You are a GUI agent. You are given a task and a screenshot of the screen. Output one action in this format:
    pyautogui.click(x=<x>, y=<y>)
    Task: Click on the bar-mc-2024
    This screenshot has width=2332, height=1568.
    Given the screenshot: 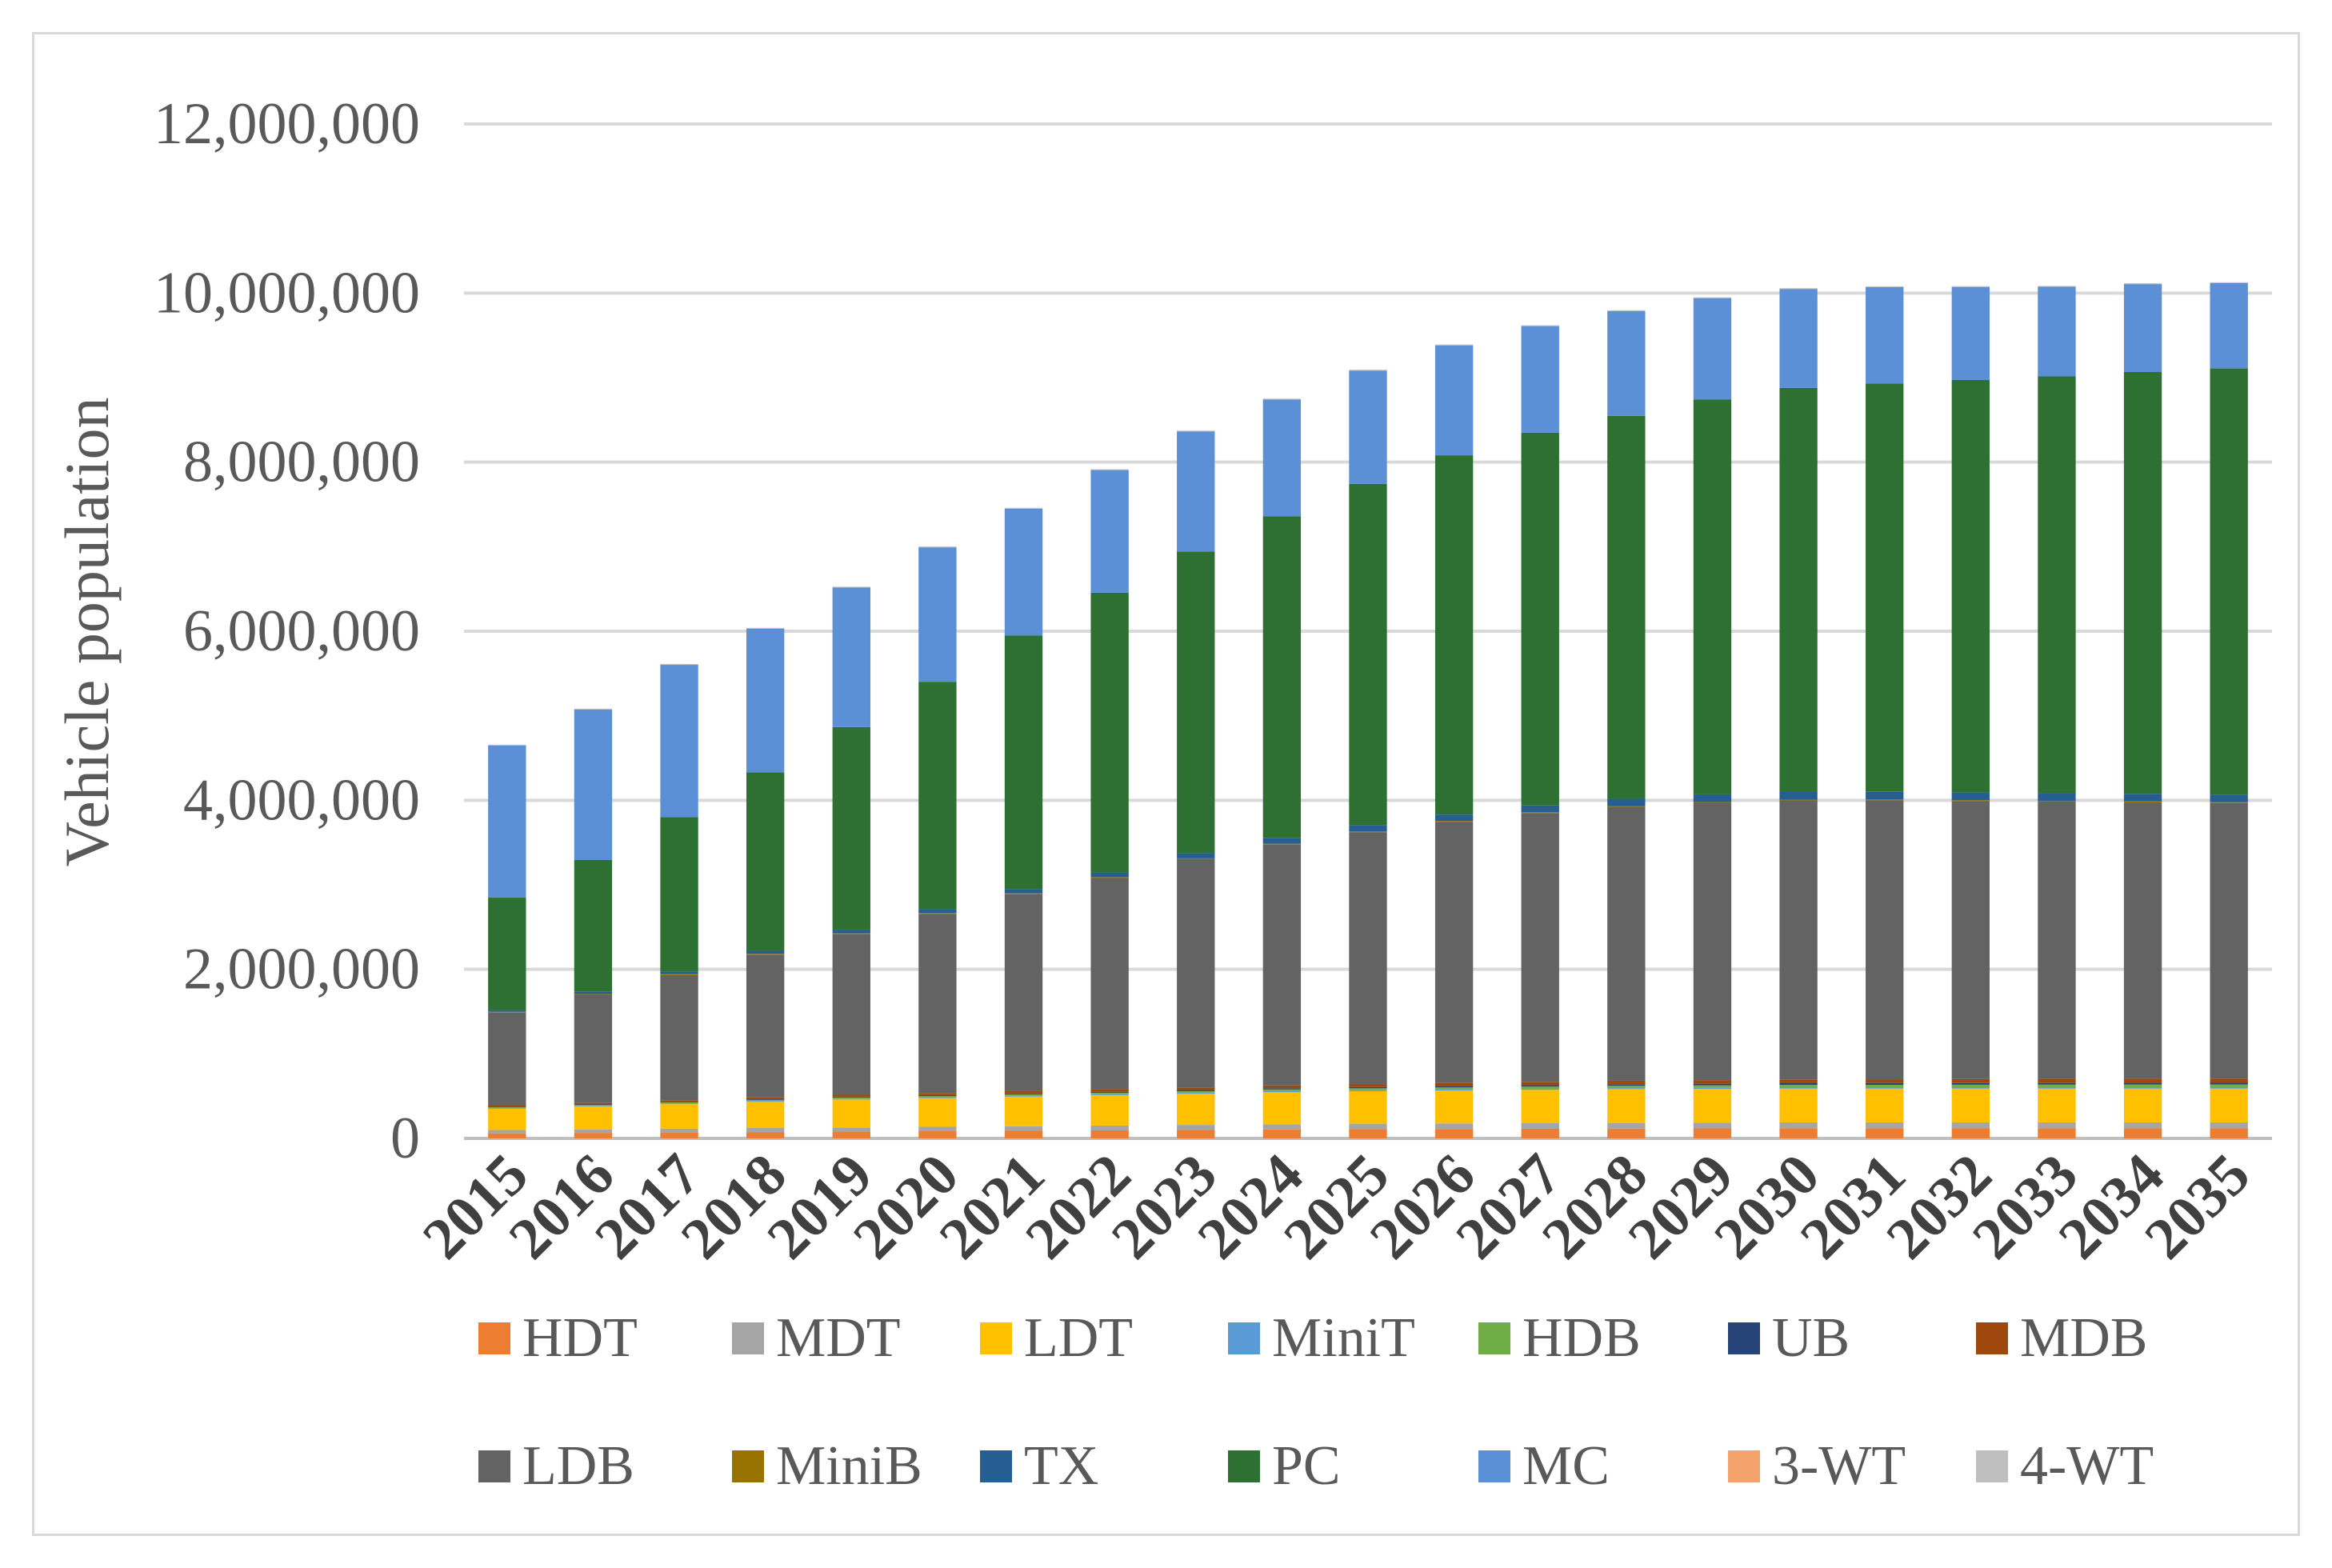 What is the action you would take?
    pyautogui.click(x=1282, y=458)
    